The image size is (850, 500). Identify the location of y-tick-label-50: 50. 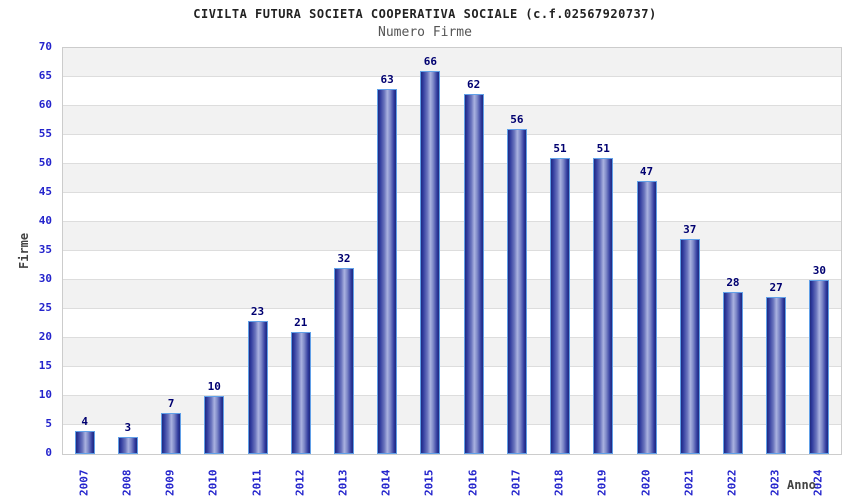
(45, 162).